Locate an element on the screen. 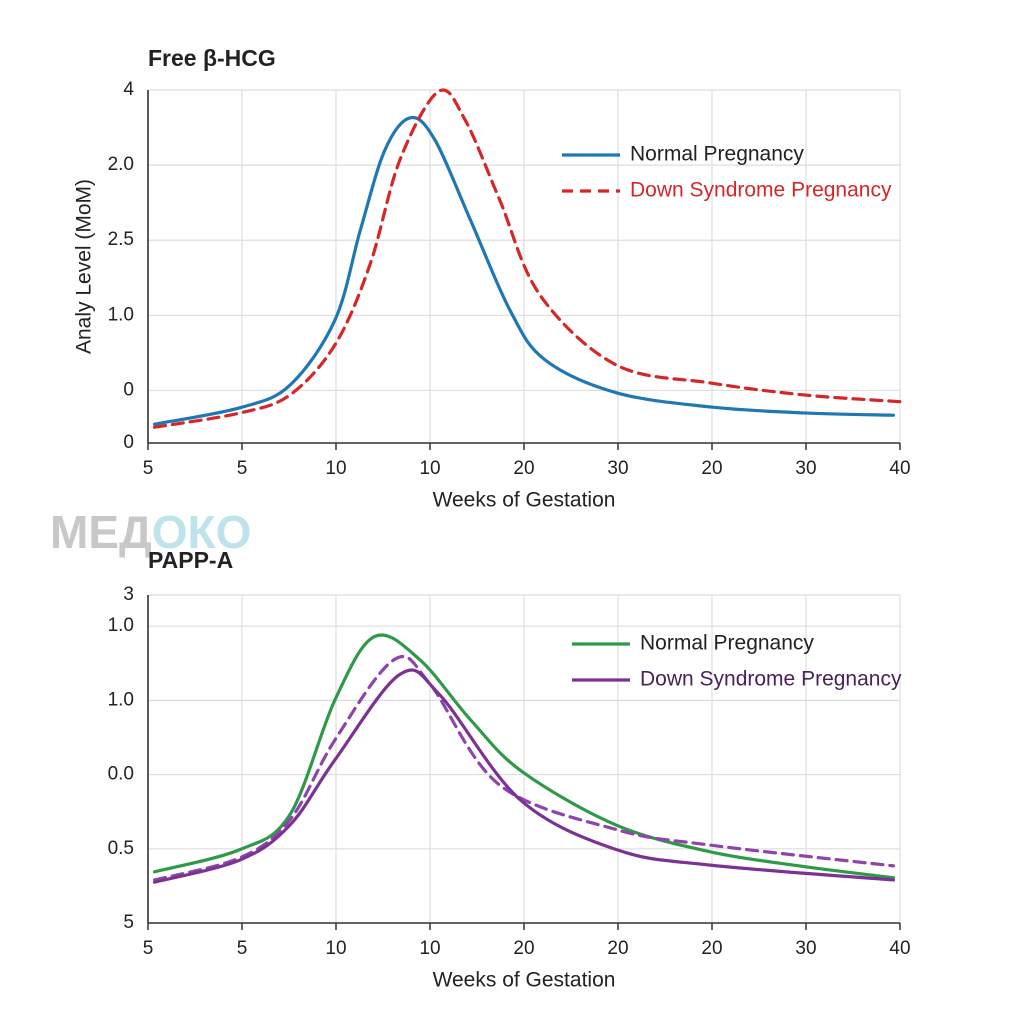  y-tick-label: 0.5 is located at coordinates (121, 848).